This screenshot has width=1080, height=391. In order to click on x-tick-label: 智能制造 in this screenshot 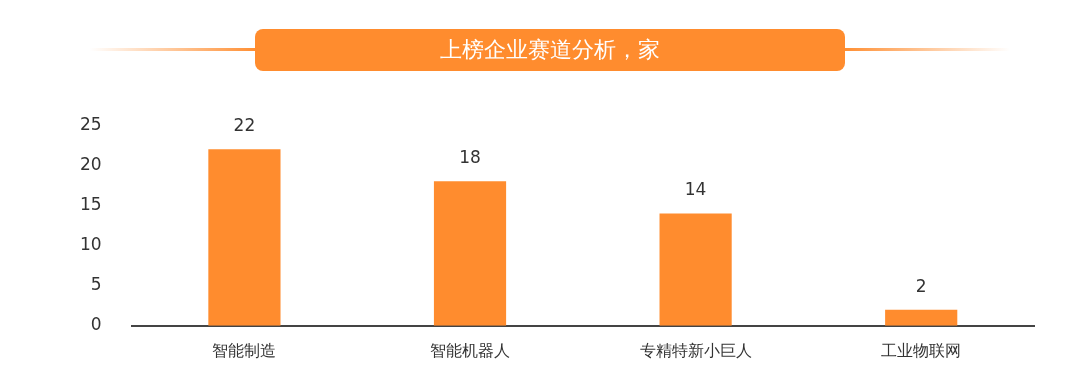, I will do `click(244, 350)`.